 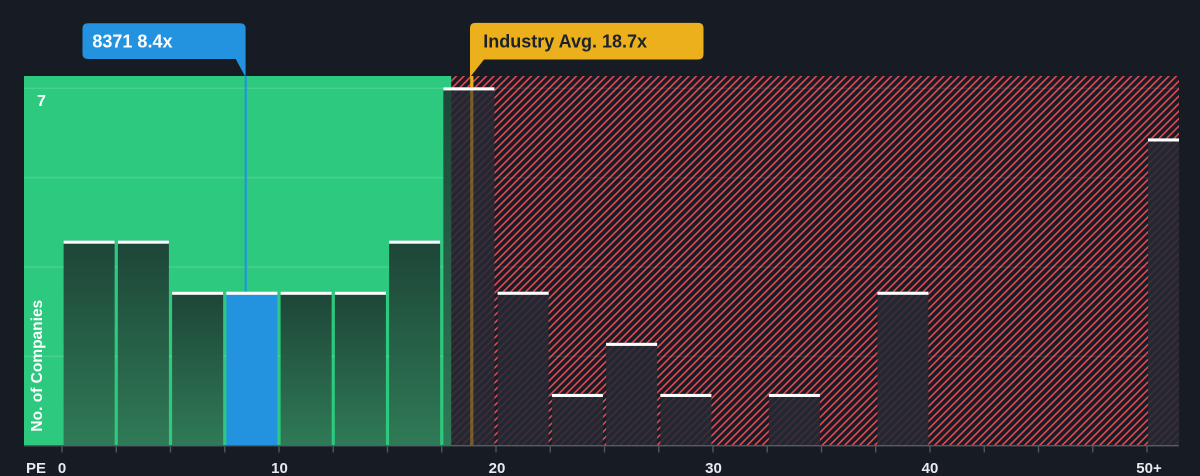 What do you see at coordinates (37, 366) in the screenshot?
I see `svg-text: No. of Companies` at bounding box center [37, 366].